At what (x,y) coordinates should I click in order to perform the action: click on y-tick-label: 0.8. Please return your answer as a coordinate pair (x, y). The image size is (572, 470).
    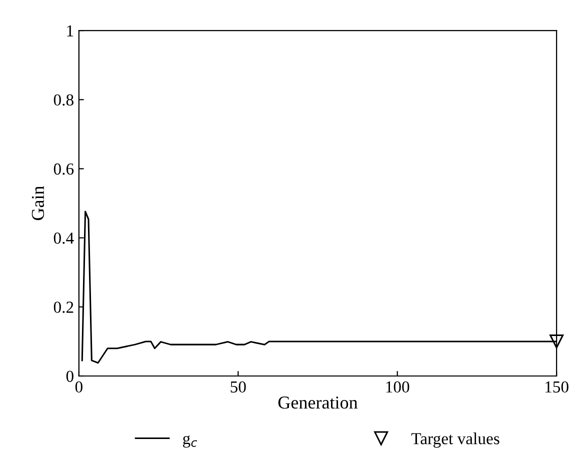
    Looking at the image, I should click on (64, 100).